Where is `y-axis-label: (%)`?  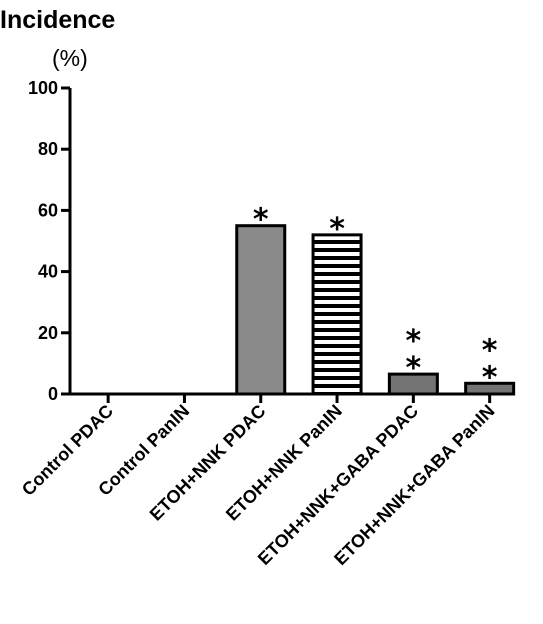
y-axis-label: (%) is located at coordinates (70, 58).